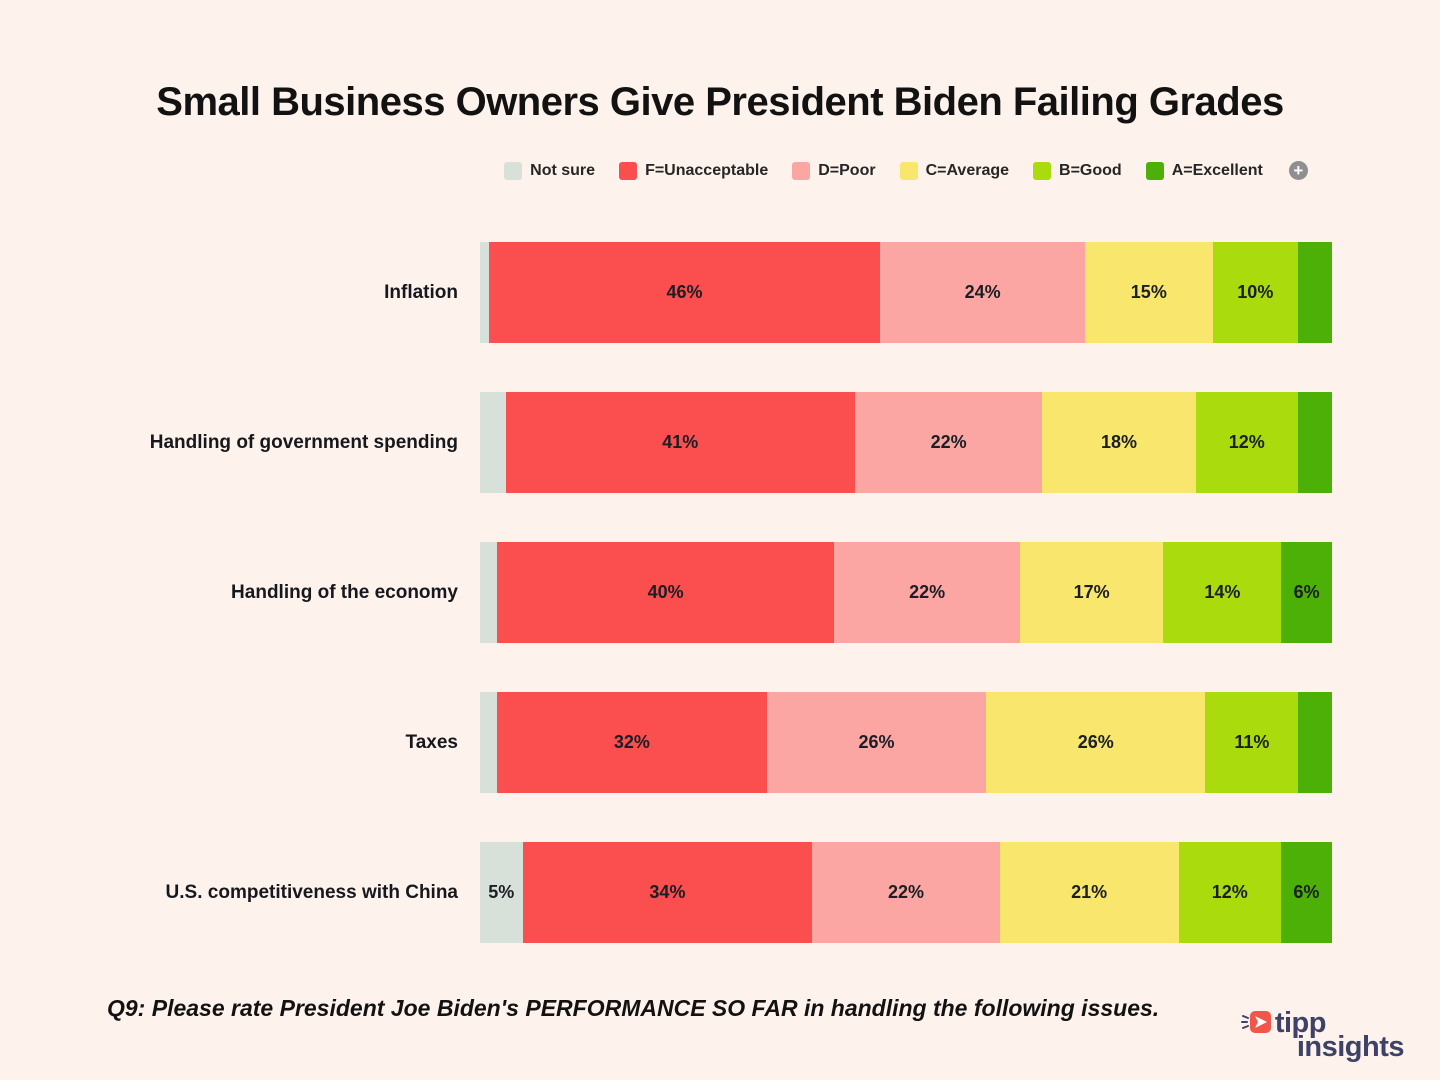 This screenshot has width=1440, height=1080. Describe the element at coordinates (1090, 170) in the screenshot. I see `legend-item-label: B=Good` at that location.